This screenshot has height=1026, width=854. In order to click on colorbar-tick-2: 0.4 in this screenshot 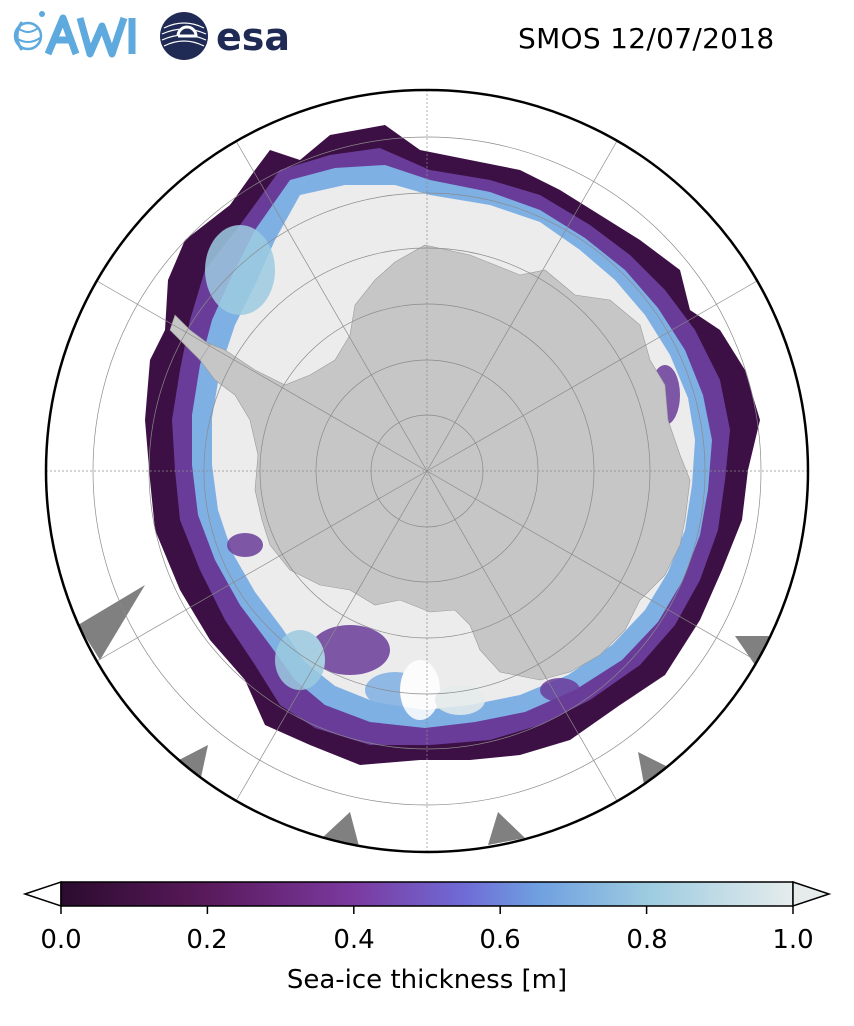, I will do `click(354, 940)`.